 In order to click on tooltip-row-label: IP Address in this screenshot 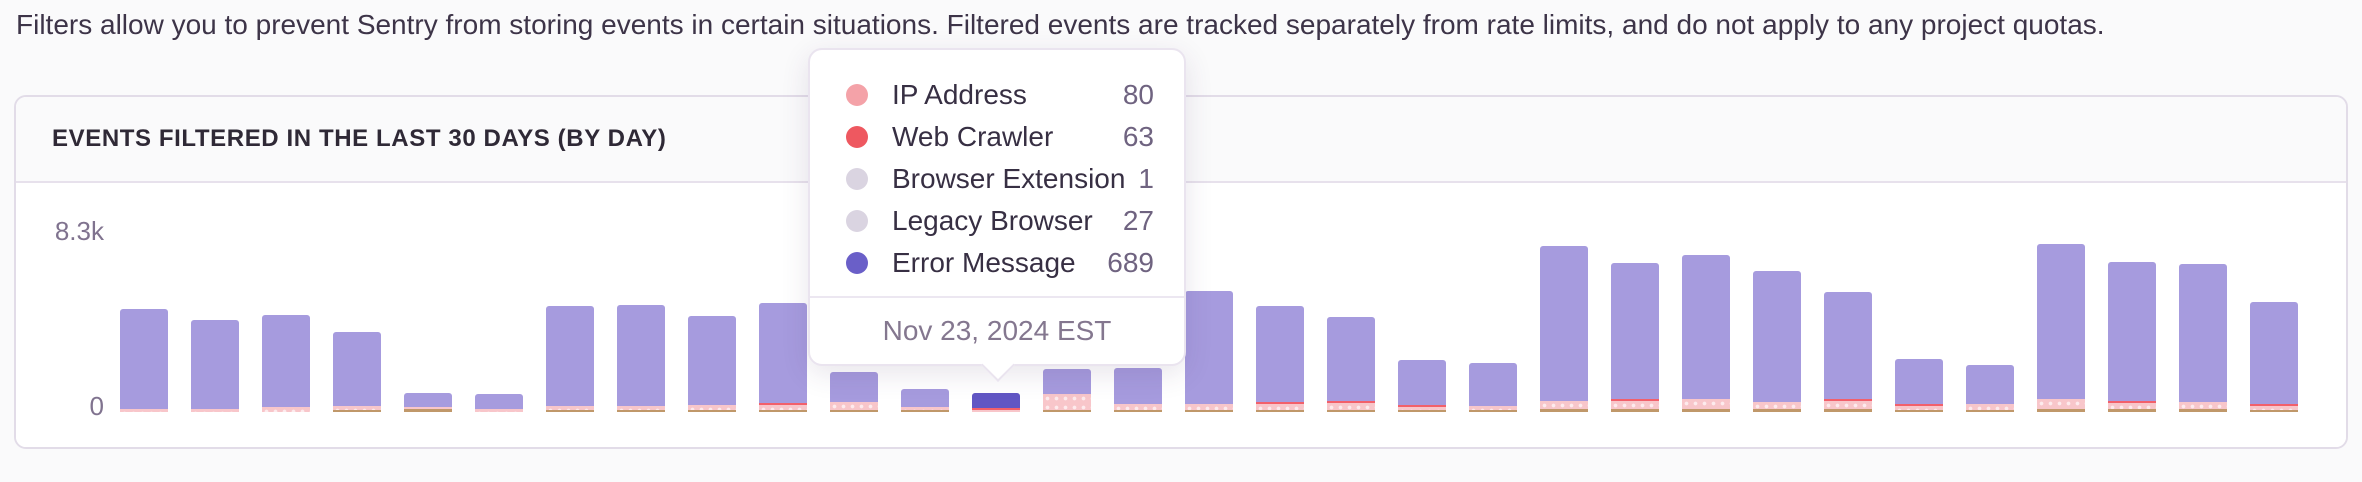, I will do `click(959, 94)`.